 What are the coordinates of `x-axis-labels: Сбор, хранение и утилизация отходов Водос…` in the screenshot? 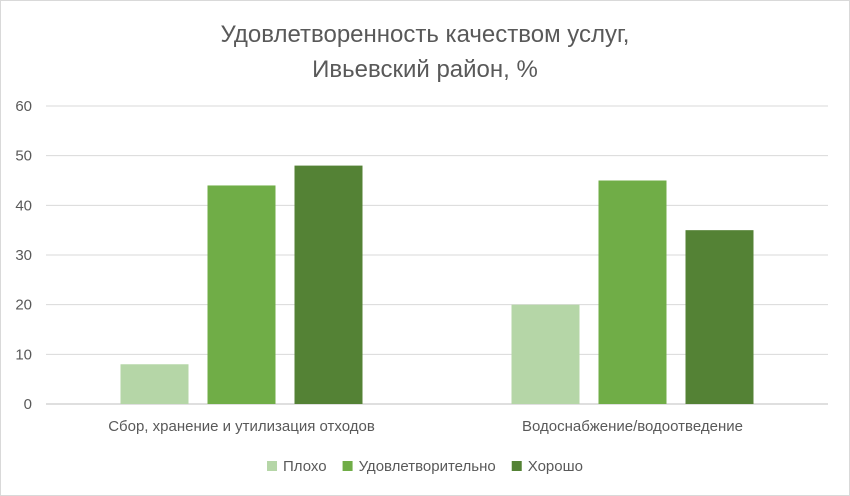 It's located at (425, 426).